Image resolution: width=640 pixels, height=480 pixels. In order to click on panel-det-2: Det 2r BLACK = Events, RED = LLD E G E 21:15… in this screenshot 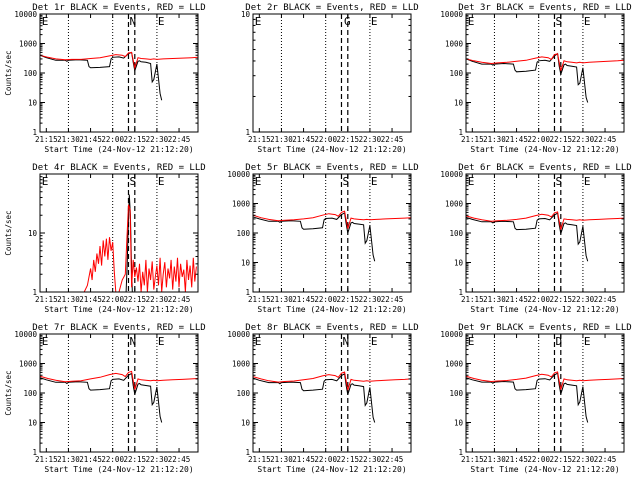, I will do `click(330, 78)`.